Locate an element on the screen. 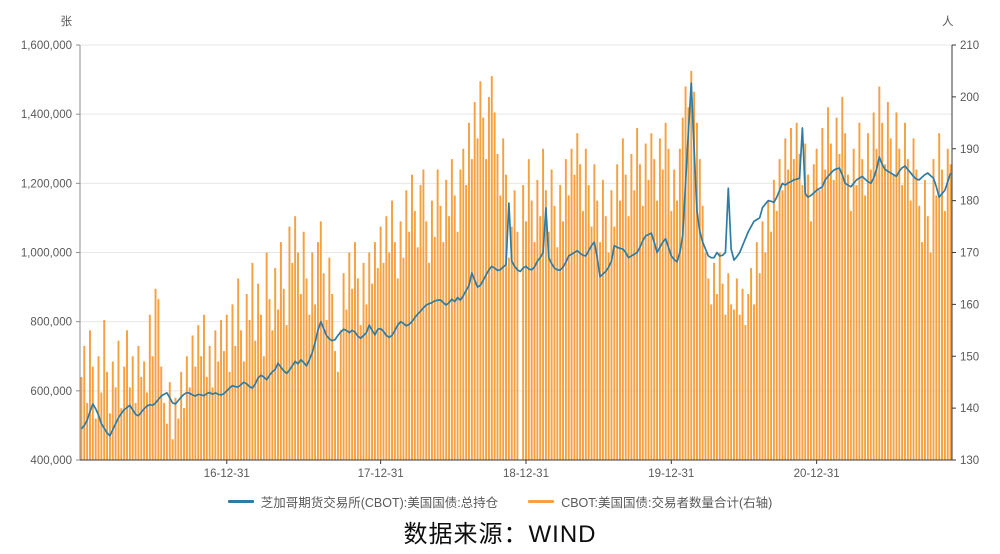 The width and height of the screenshot is (1000, 554). legend-item-trader-count: CBOT:美国国债:交易者数量合计(右轴) is located at coordinates (650, 501).